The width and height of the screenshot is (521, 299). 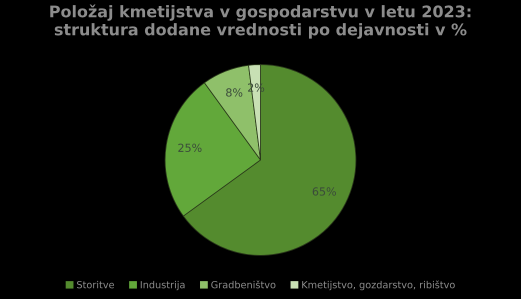 I want to click on data-label: 2%, so click(x=256, y=87).